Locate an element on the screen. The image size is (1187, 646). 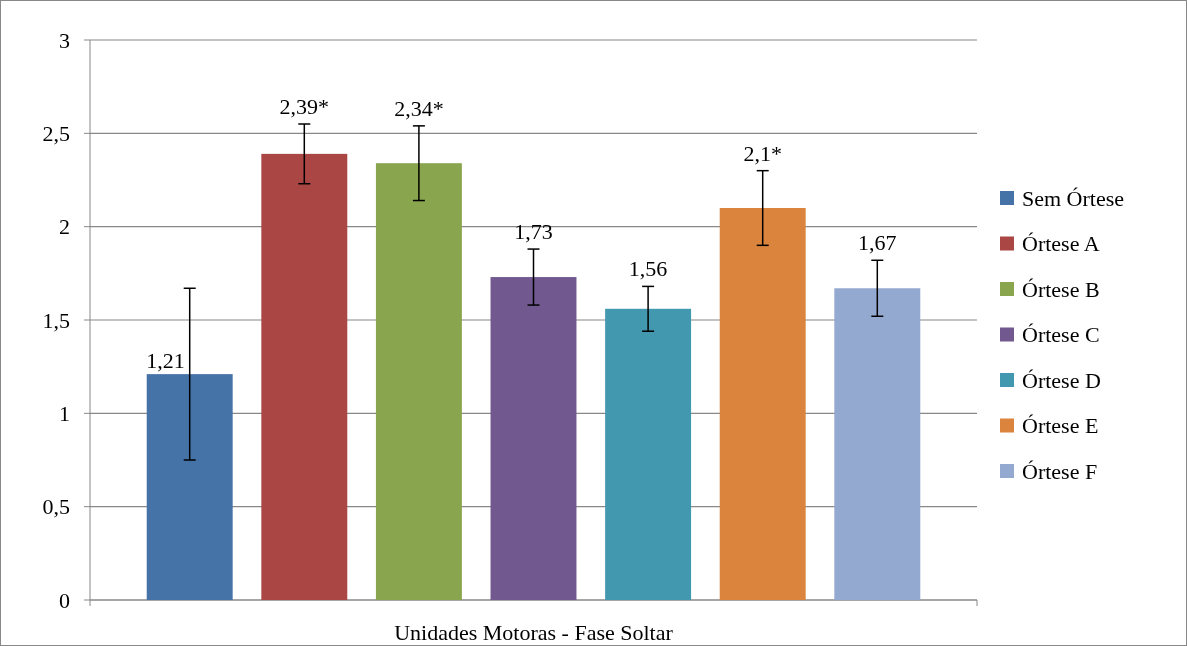
data-label: 2,1* is located at coordinates (762, 153).